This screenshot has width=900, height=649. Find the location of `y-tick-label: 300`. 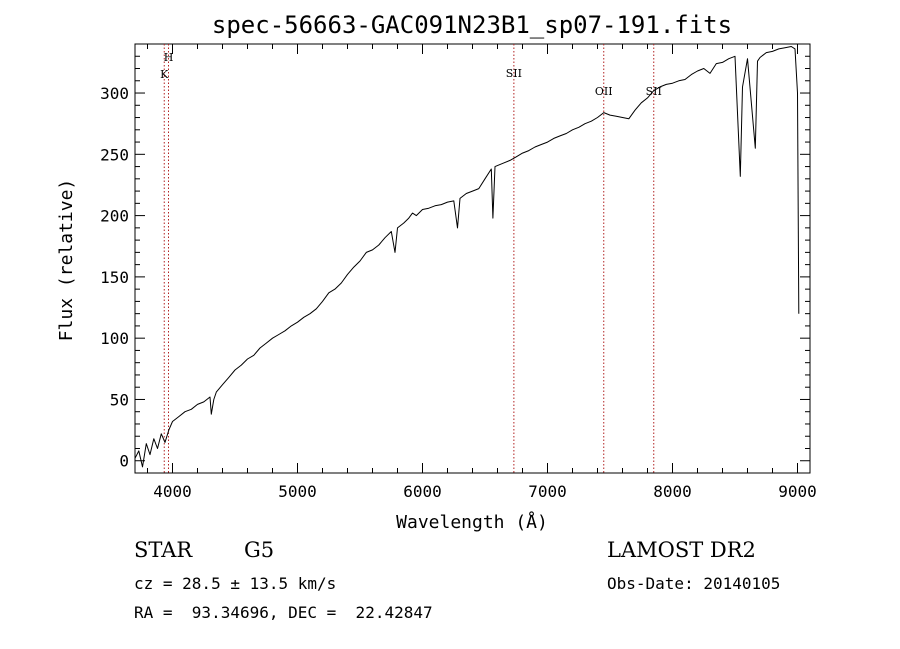

y-tick-label: 300 is located at coordinates (114, 93).